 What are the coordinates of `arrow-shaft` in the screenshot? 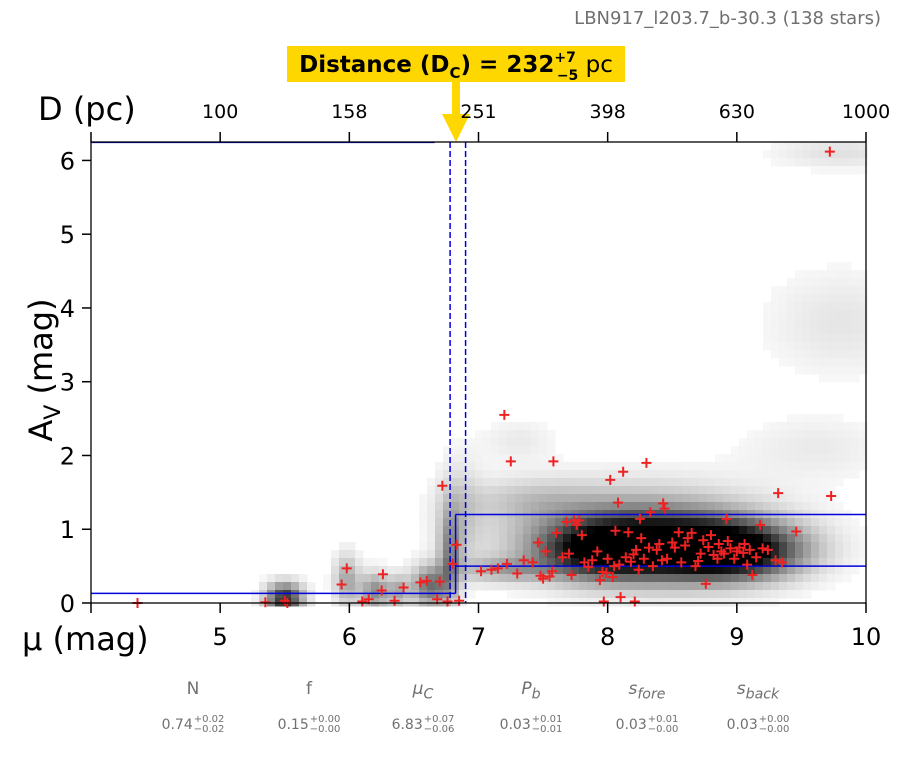 It's located at (456, 99).